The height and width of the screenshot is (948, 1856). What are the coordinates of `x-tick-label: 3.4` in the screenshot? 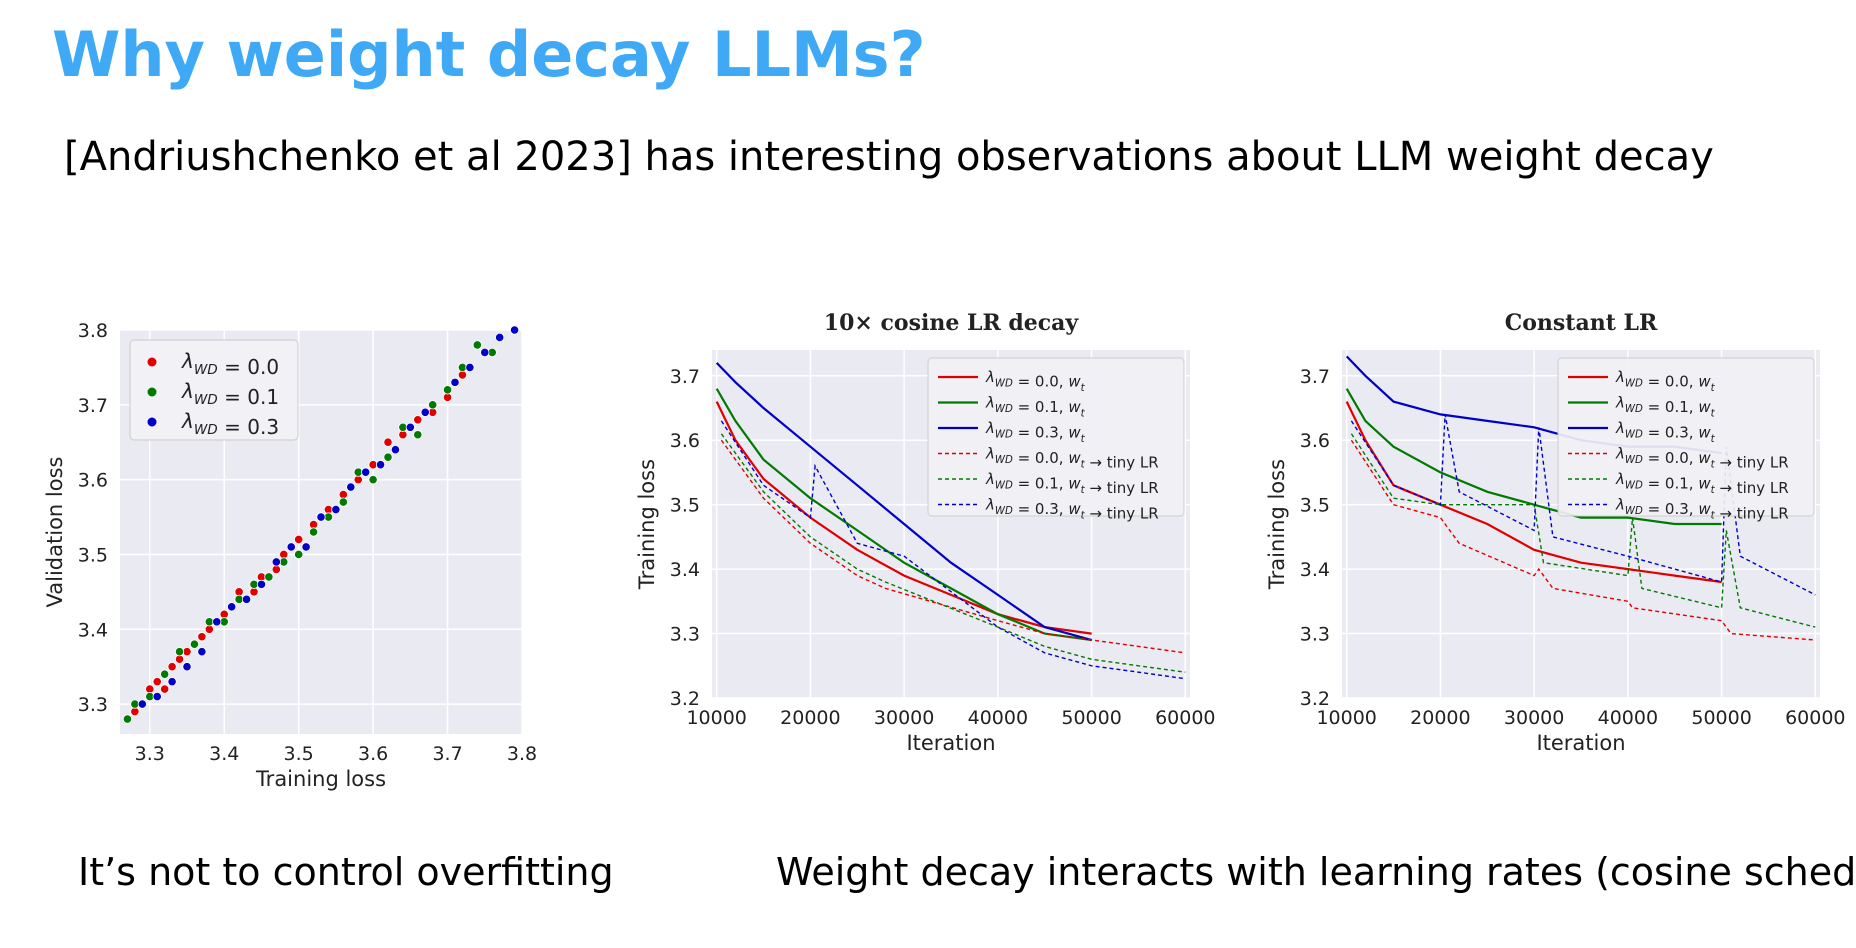 It's located at (224, 754).